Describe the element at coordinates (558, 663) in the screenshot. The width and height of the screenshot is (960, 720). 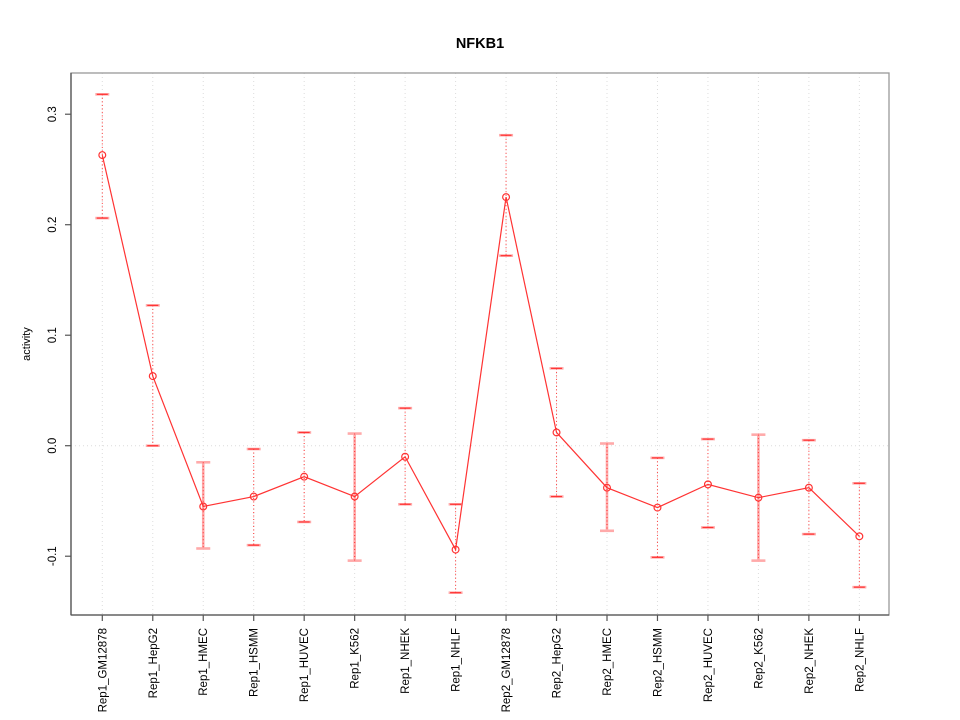
I see `x-tick-label: Rep2_HepG2` at that location.